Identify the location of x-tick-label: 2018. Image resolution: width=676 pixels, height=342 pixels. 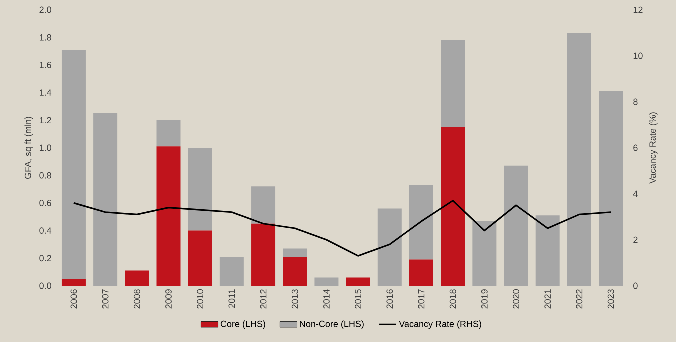
(453, 299).